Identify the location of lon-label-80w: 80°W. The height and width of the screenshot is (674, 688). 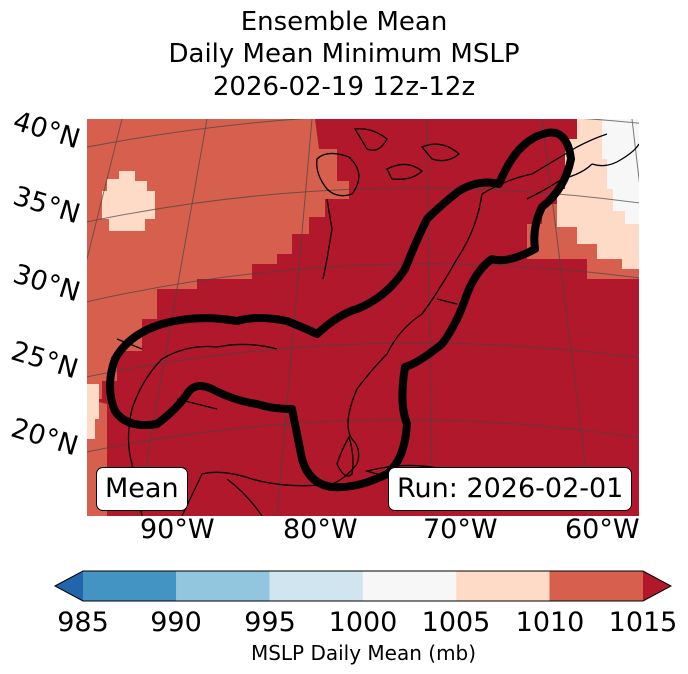
(320, 529).